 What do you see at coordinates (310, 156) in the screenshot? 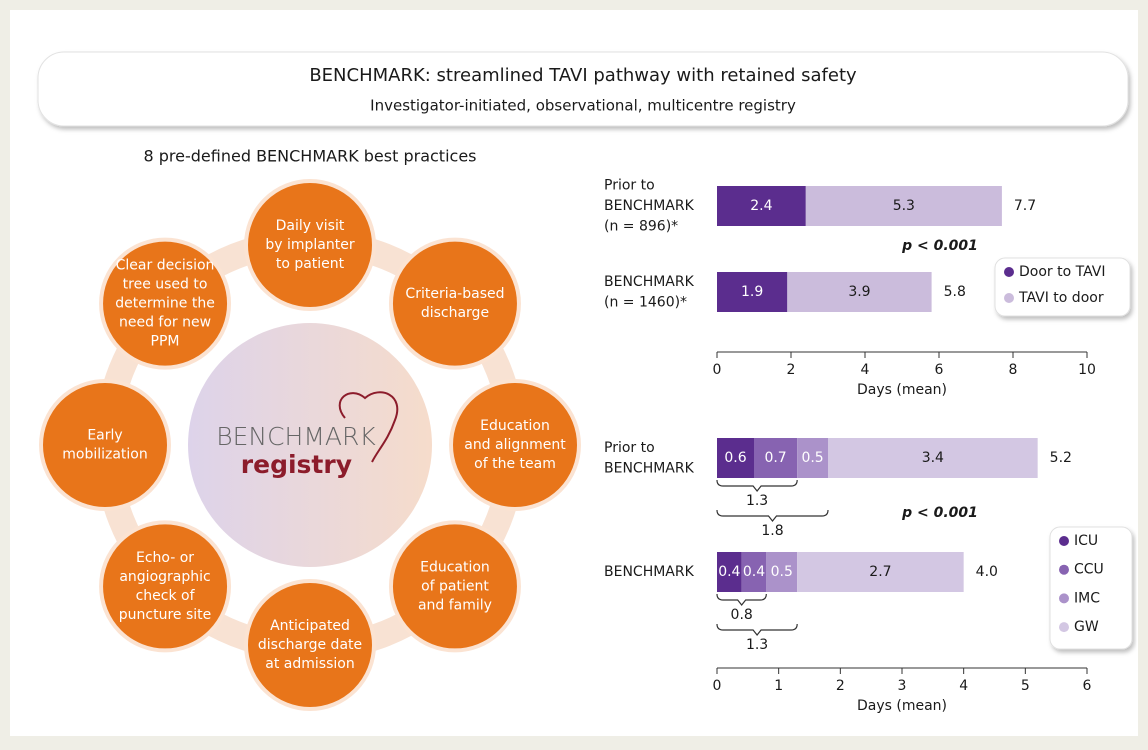
I see `practices-title: 8 pre-defined BENCHMARK best practices` at bounding box center [310, 156].